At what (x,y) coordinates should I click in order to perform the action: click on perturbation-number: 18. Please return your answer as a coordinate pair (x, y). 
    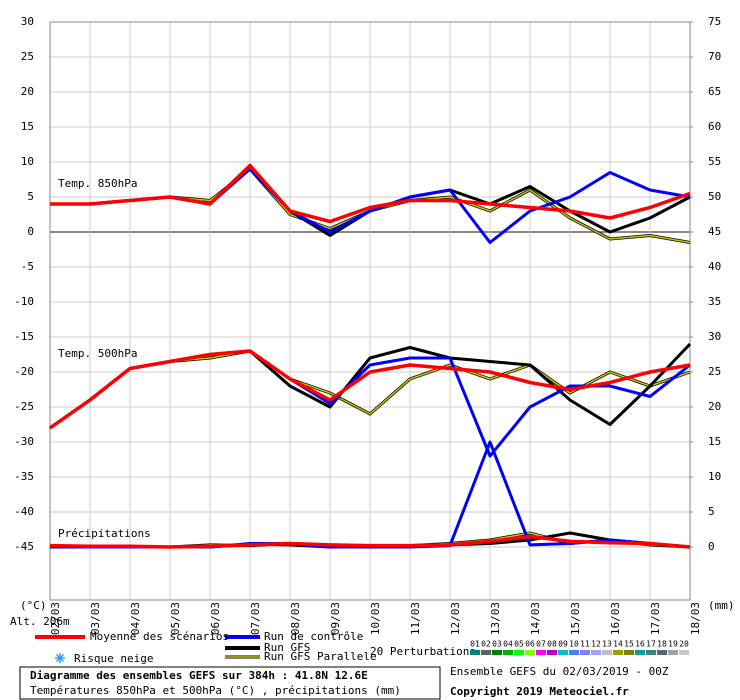
    Looking at the image, I should click on (662, 644).